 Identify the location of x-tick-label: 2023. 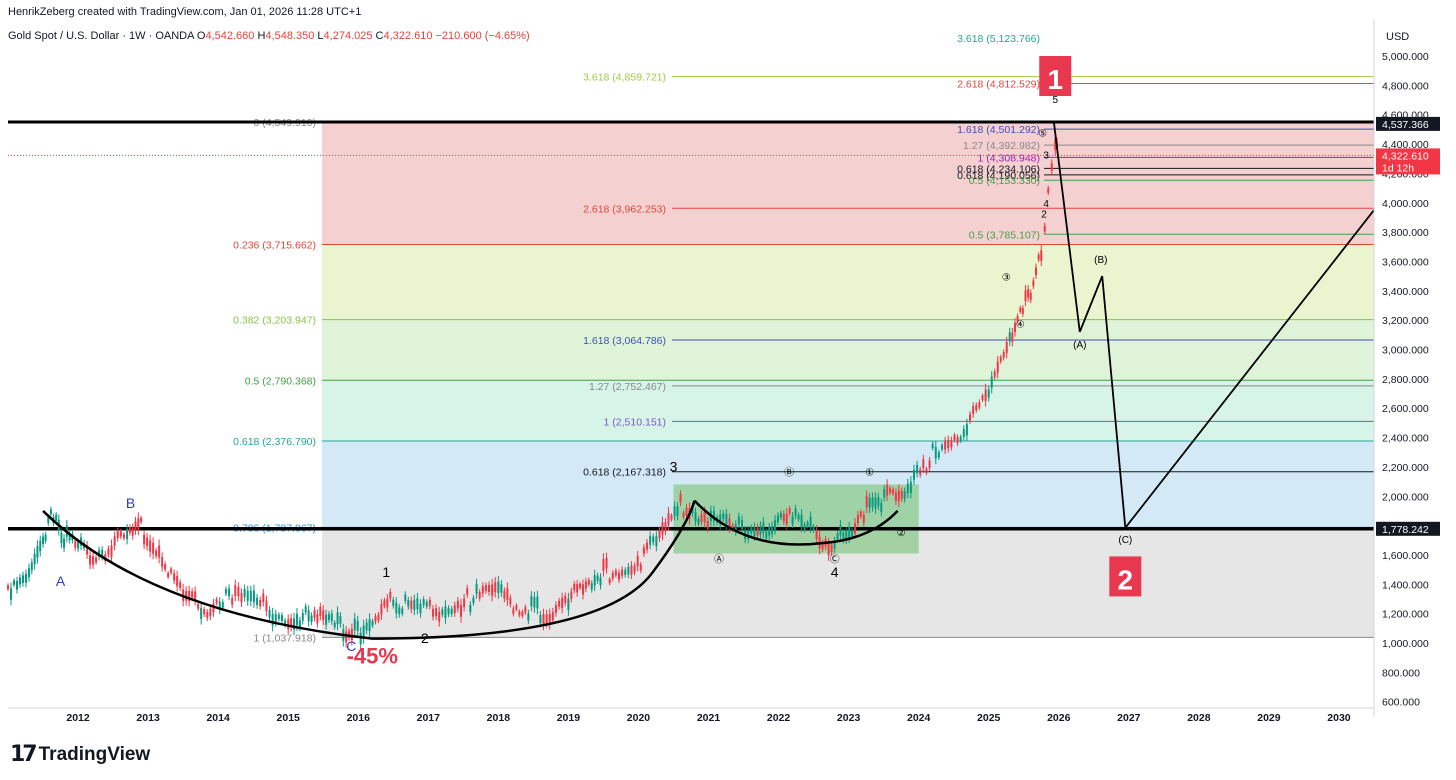
(849, 718).